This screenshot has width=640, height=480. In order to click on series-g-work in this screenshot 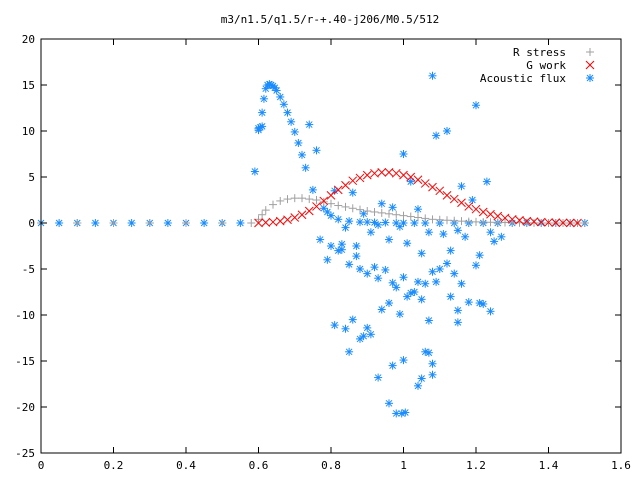, I will do `click(418, 198)`.